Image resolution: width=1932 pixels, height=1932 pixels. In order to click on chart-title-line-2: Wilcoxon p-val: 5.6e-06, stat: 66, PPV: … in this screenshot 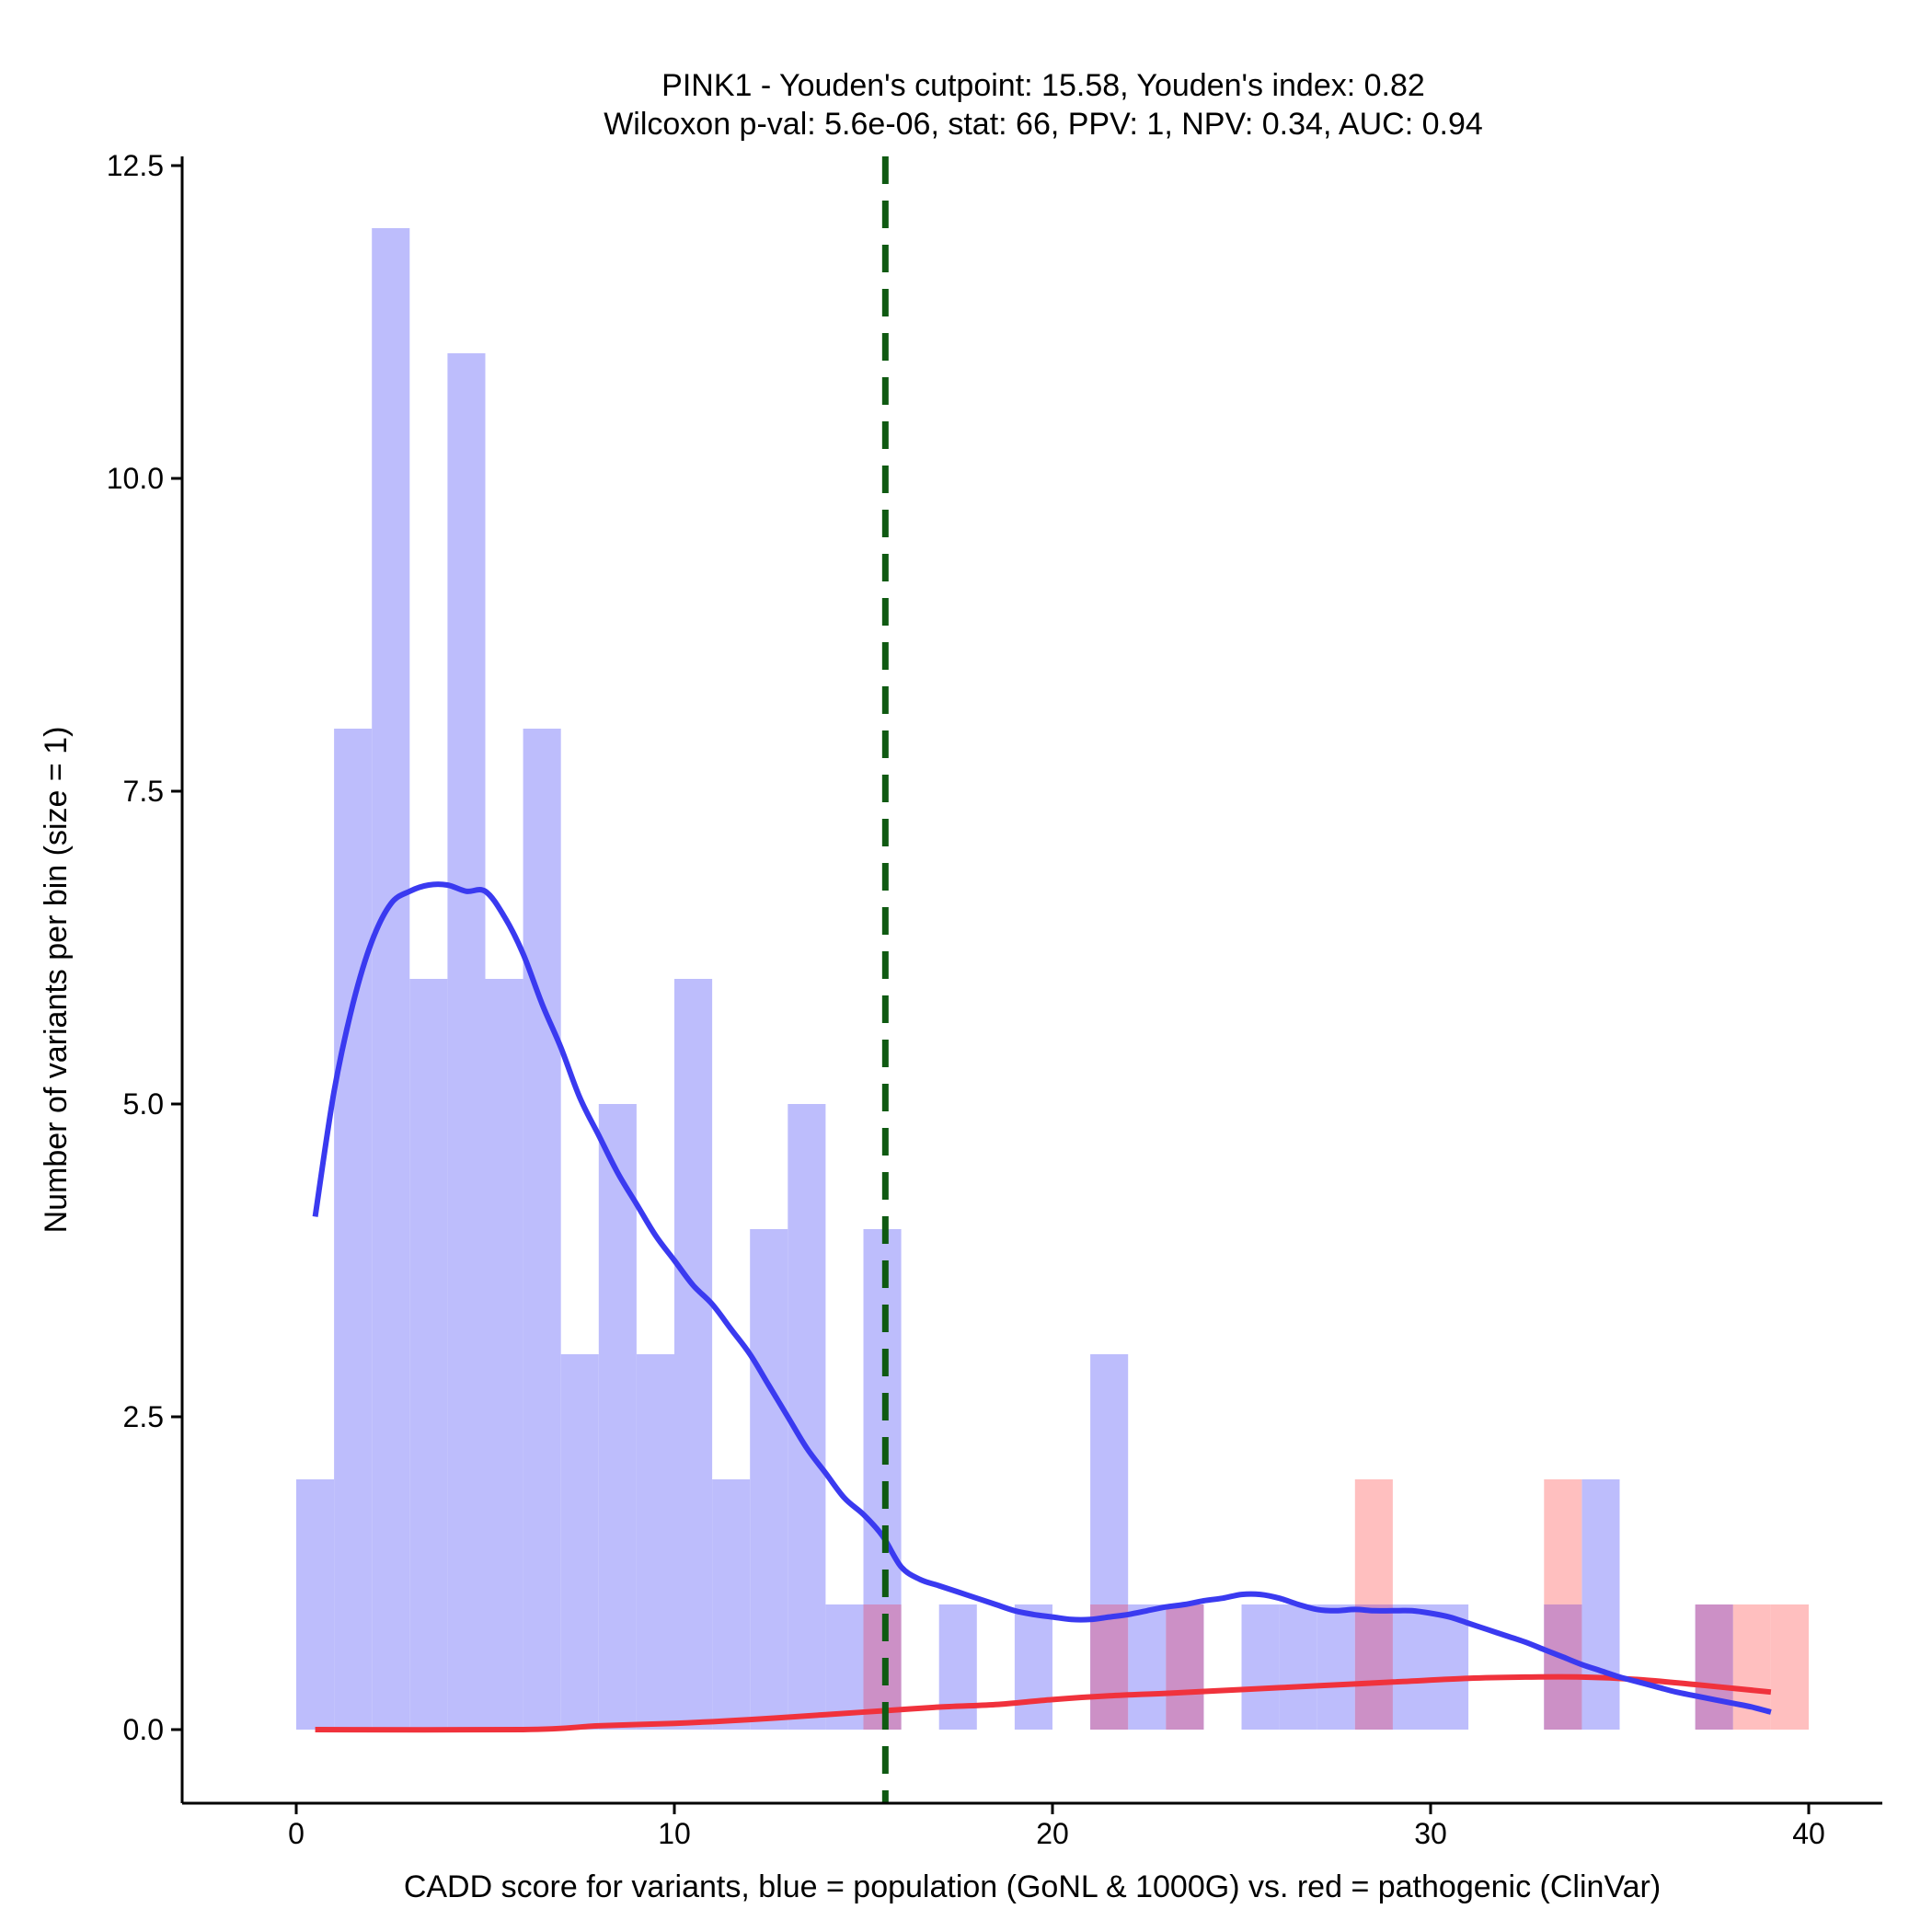, I will do `click(1043, 124)`.